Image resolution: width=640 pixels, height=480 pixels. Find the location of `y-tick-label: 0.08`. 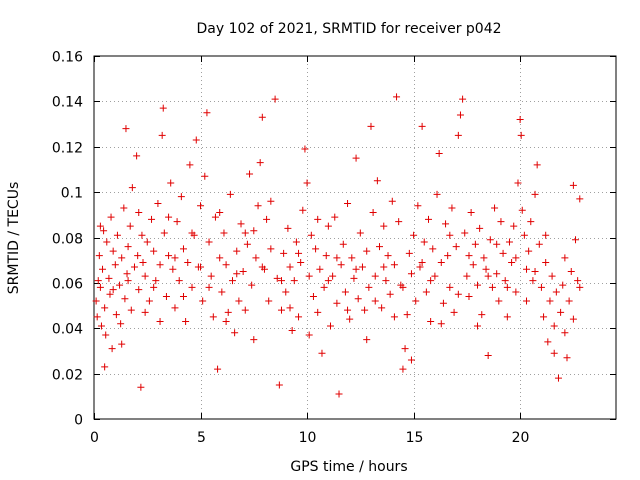

y-tick-label: 0.08 is located at coordinates (67, 240).